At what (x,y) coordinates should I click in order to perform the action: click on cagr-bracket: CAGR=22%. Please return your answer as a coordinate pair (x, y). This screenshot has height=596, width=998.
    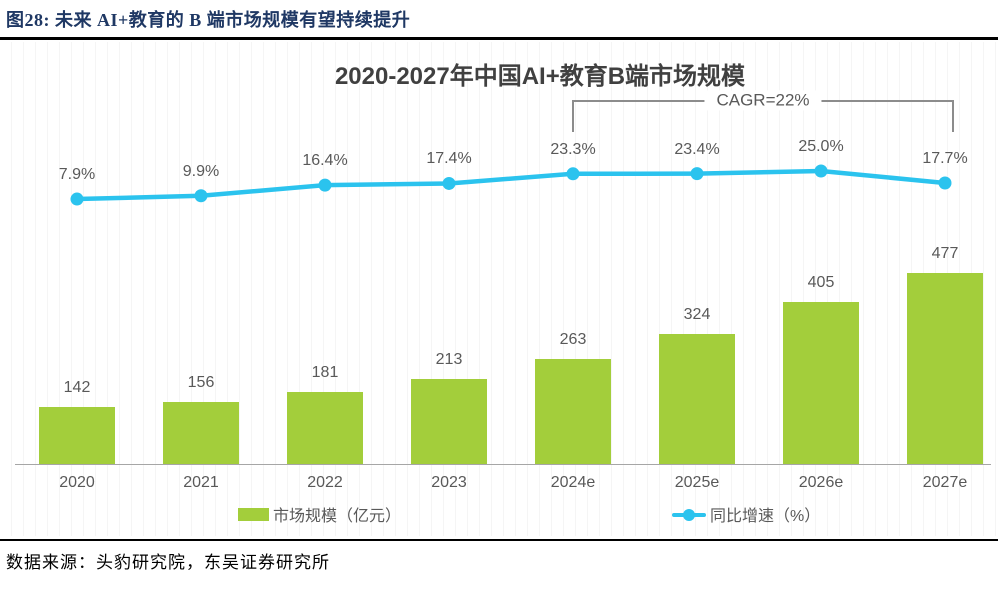
    Looking at the image, I should click on (763, 111).